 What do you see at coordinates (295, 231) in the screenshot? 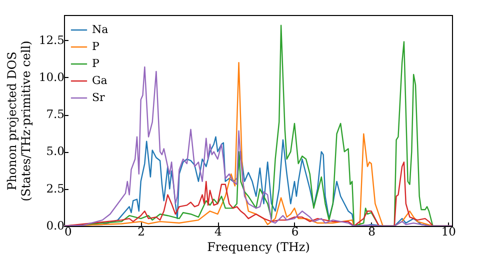
I see `x-tick-label: 6` at bounding box center [295, 231].